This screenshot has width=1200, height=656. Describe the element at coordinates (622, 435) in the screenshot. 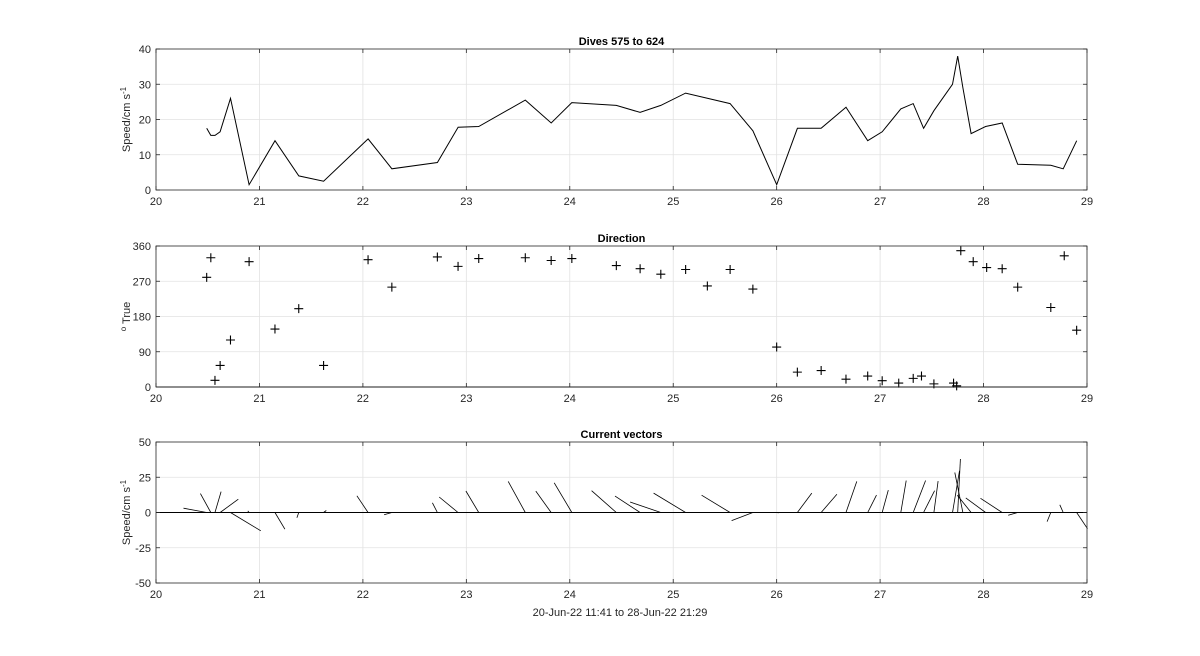

I see `vectors-title: Current vectors` at that location.